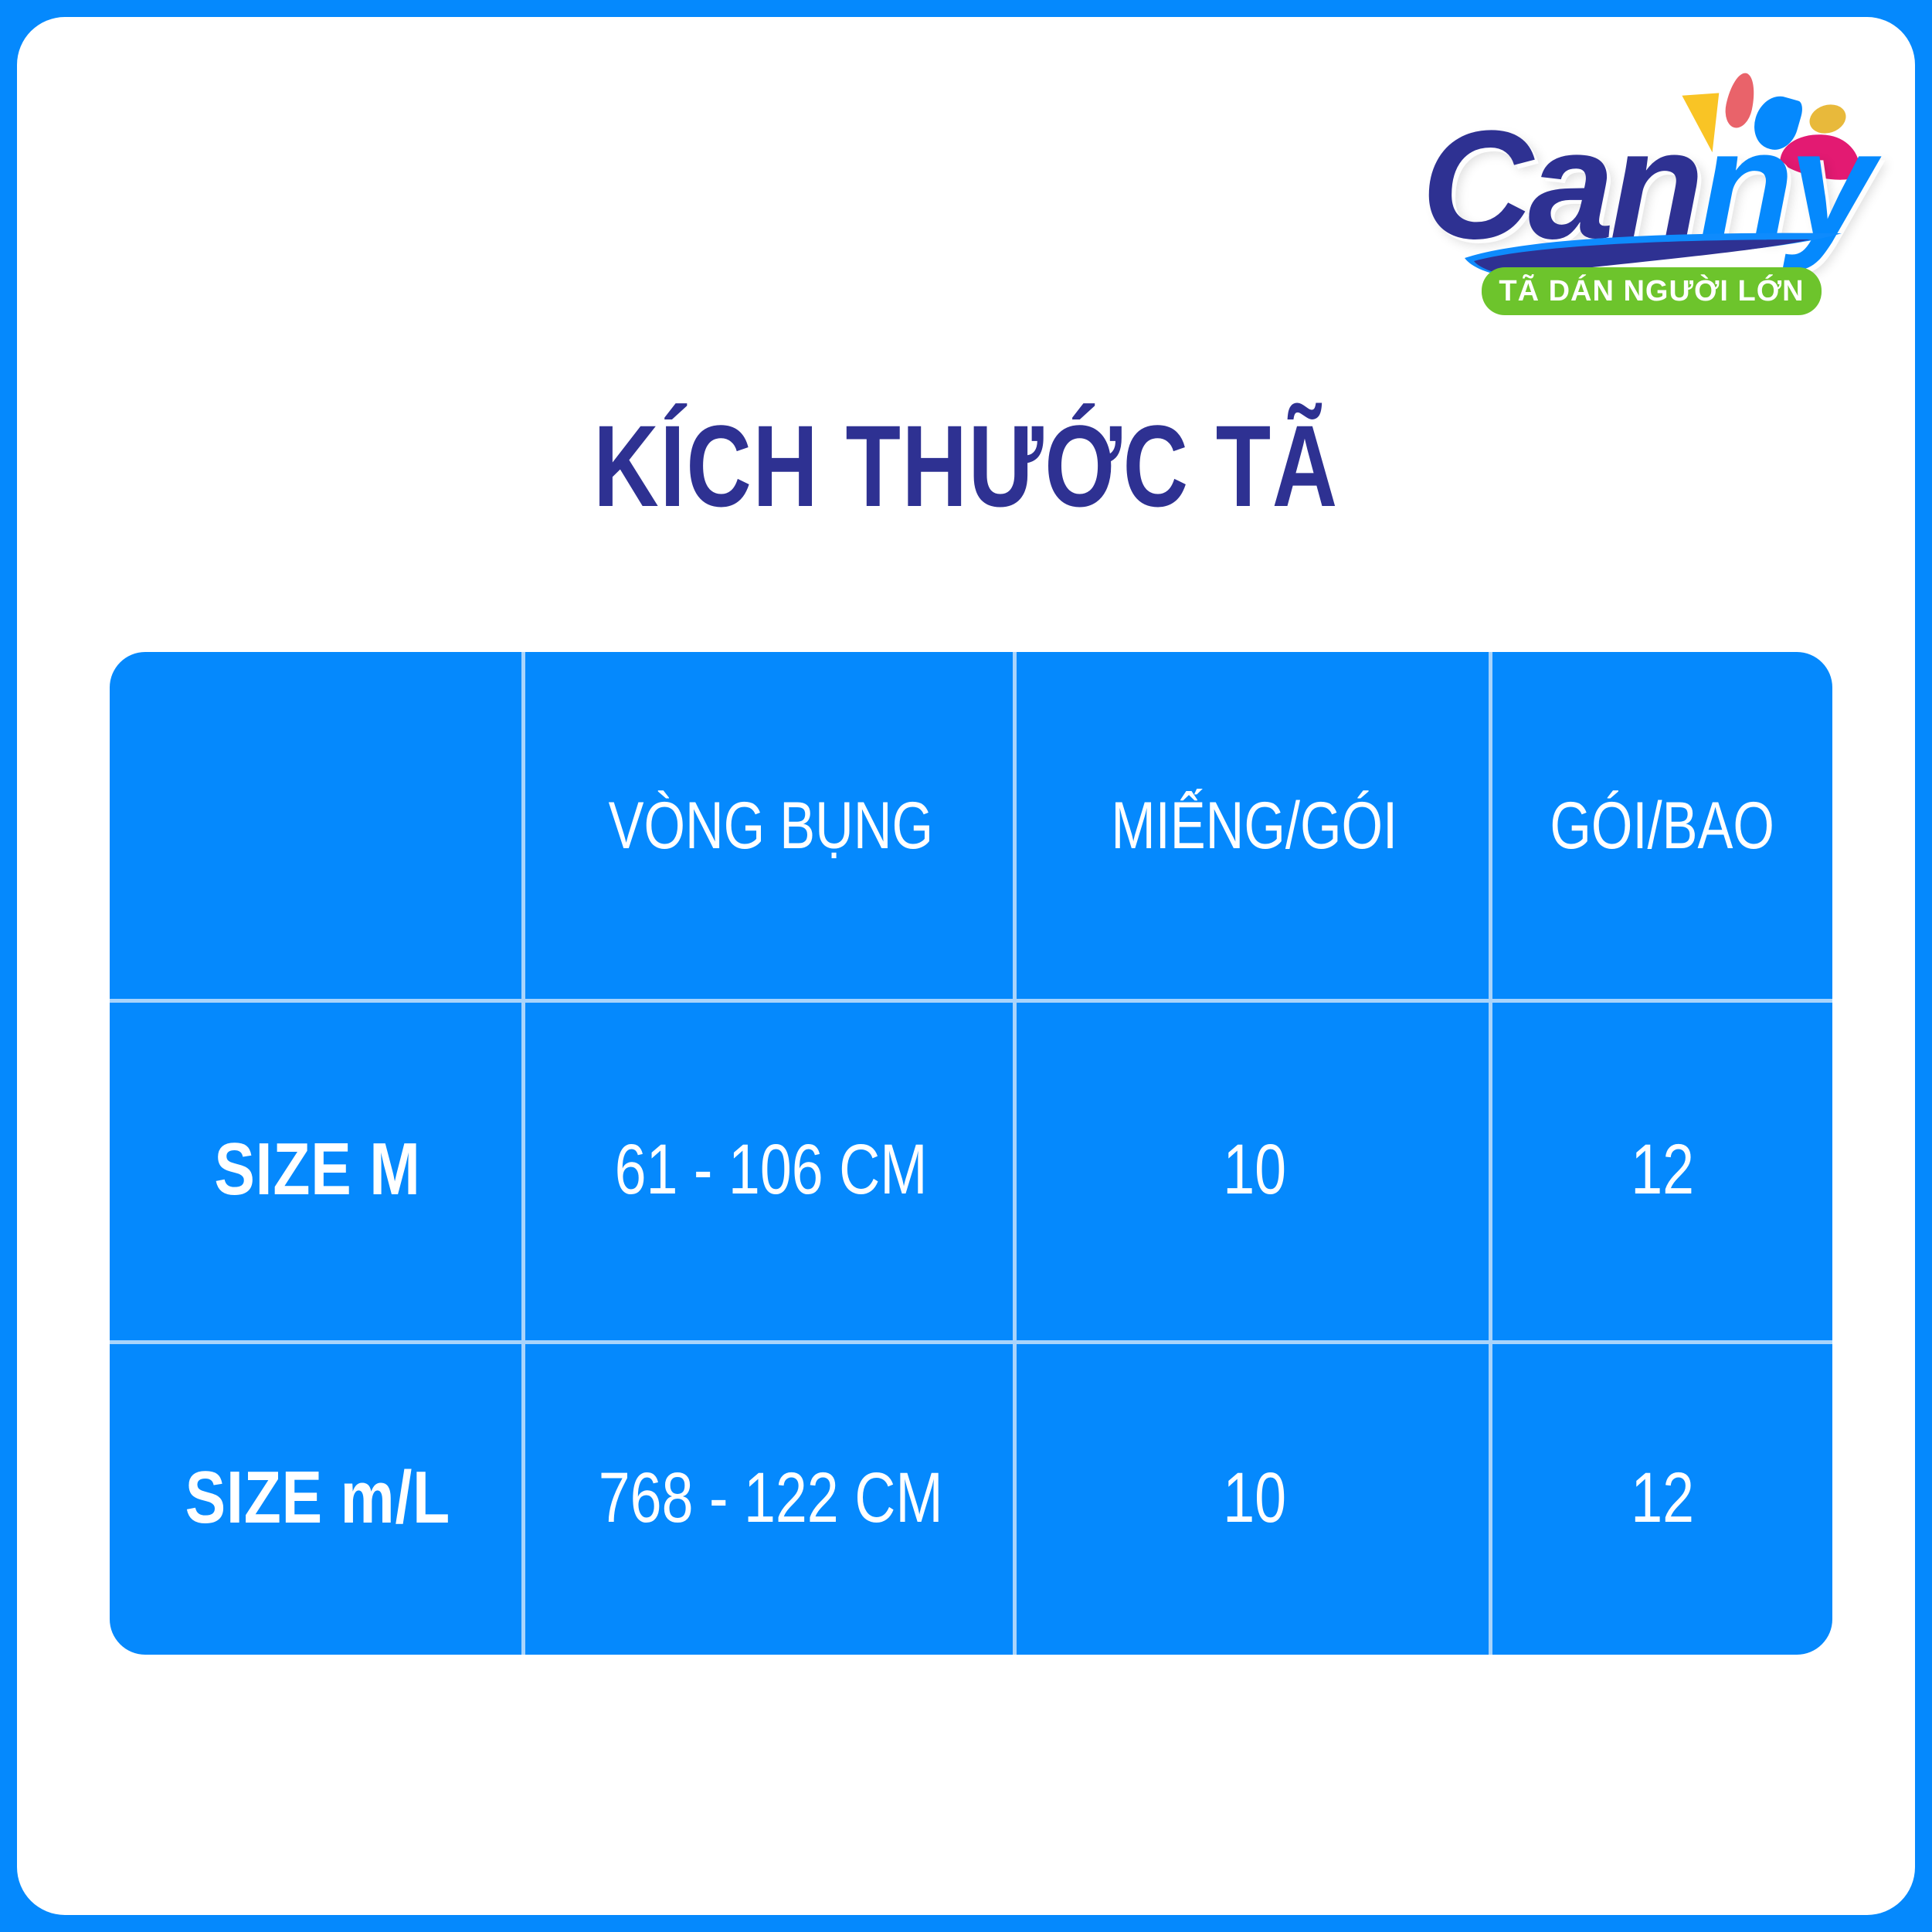 Image resolution: width=1932 pixels, height=1932 pixels. I want to click on table-cell-size: SIZE m/L, so click(318, 1497).